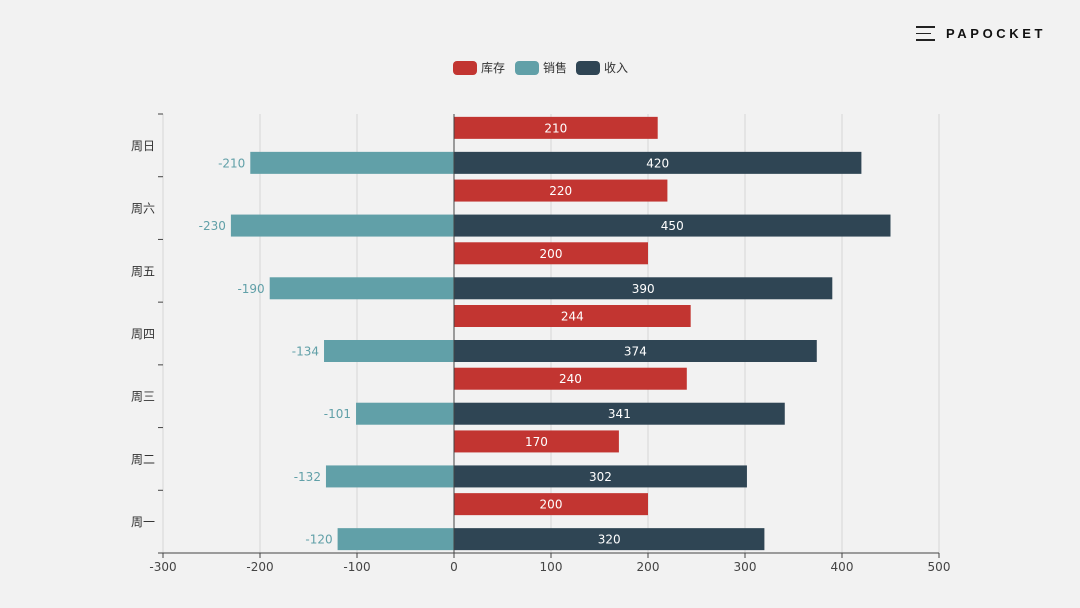  I want to click on bar-label-shouru: 420, so click(657, 163).